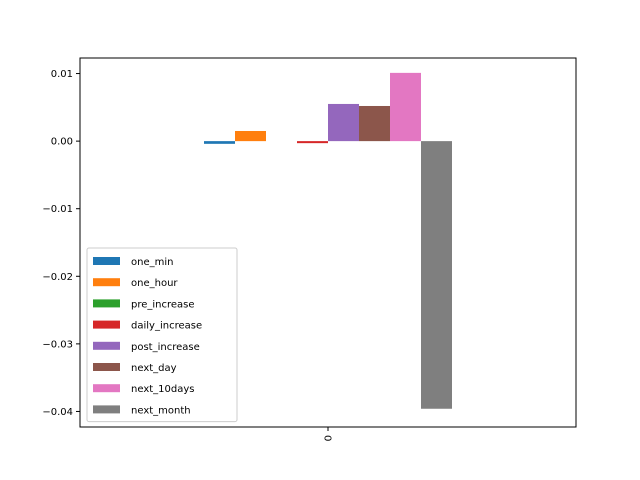 This screenshot has height=480, width=640. Describe the element at coordinates (106, 324) in the screenshot. I see `legend-swatch-daily-increase` at that location.